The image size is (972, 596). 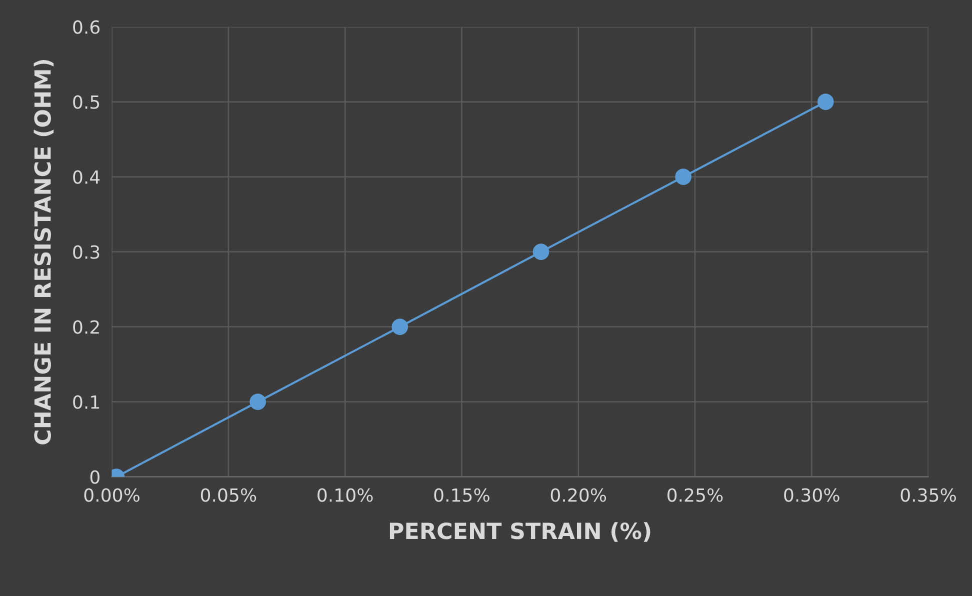 I want to click on x-axis-title: PERCENT STRAIN (%), so click(x=520, y=532).